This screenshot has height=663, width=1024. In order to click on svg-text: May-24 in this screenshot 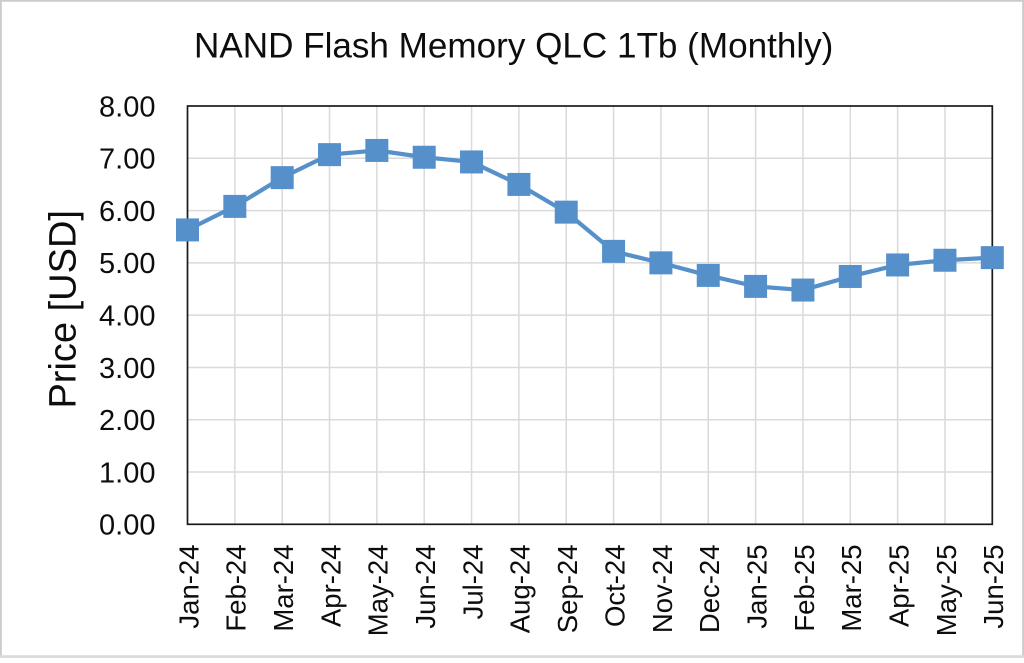, I will do `click(378, 591)`.